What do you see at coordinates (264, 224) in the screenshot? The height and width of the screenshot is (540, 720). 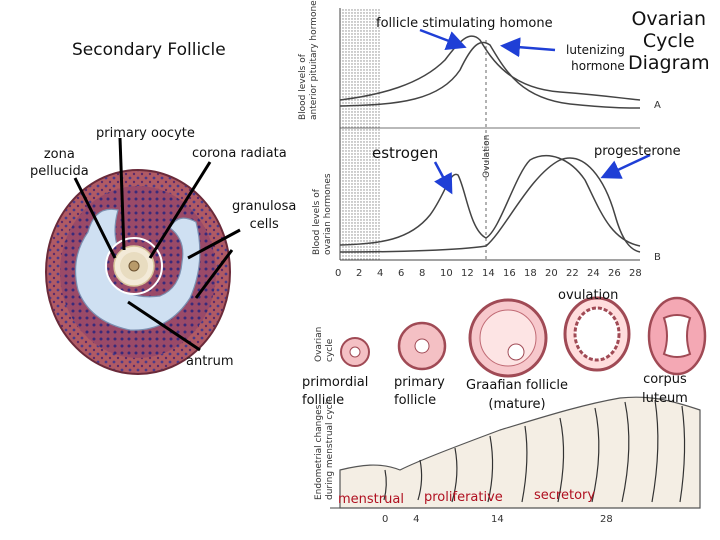 I see `label-granulosa-line-2: cells` at bounding box center [264, 224].